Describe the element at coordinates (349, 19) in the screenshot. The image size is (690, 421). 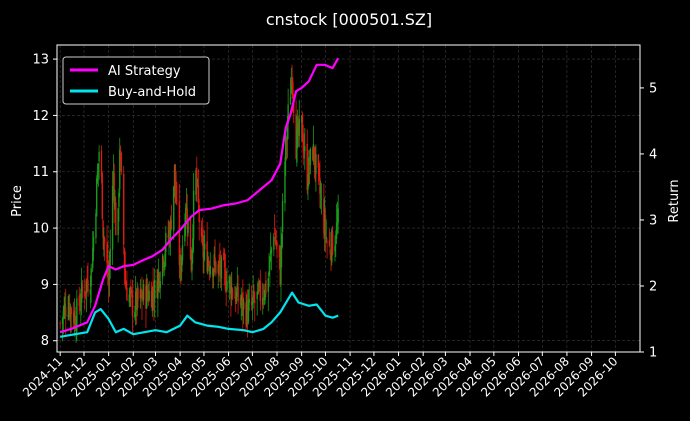
I see `chart-title: cnstock [000501.SZ]` at that location.